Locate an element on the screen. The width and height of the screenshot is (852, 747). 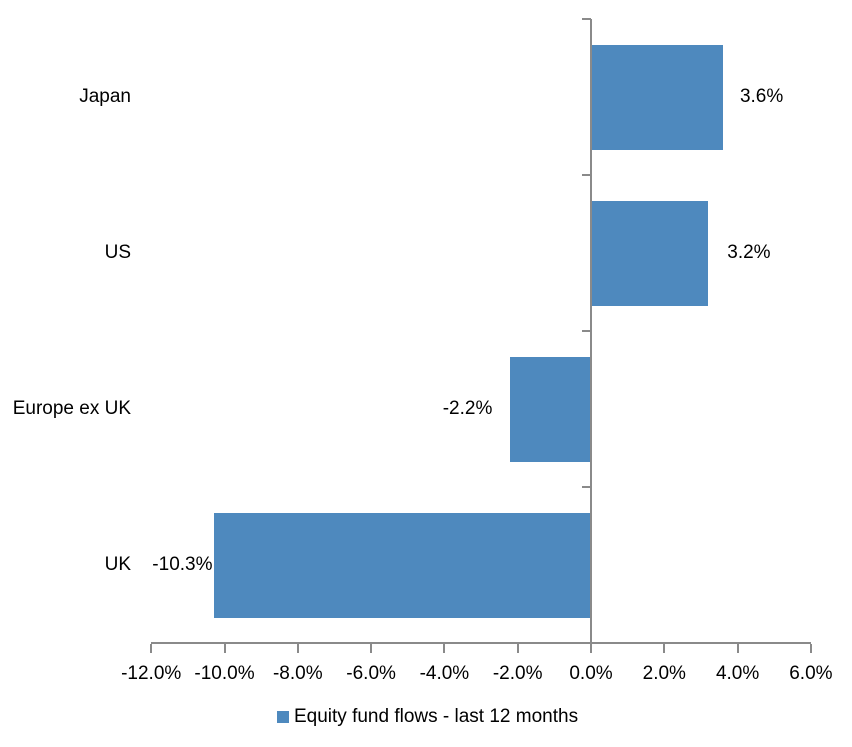
x-axis-tick-label: -4.0% is located at coordinates (444, 673).